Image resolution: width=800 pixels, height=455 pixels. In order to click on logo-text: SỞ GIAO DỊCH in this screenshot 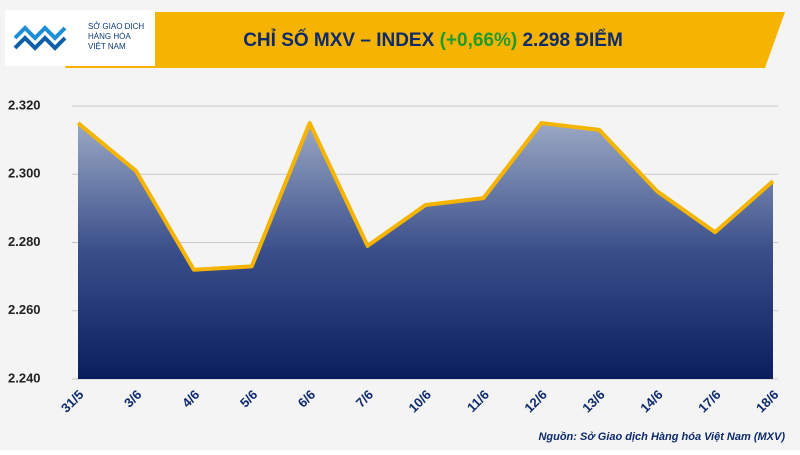, I will do `click(116, 26)`.